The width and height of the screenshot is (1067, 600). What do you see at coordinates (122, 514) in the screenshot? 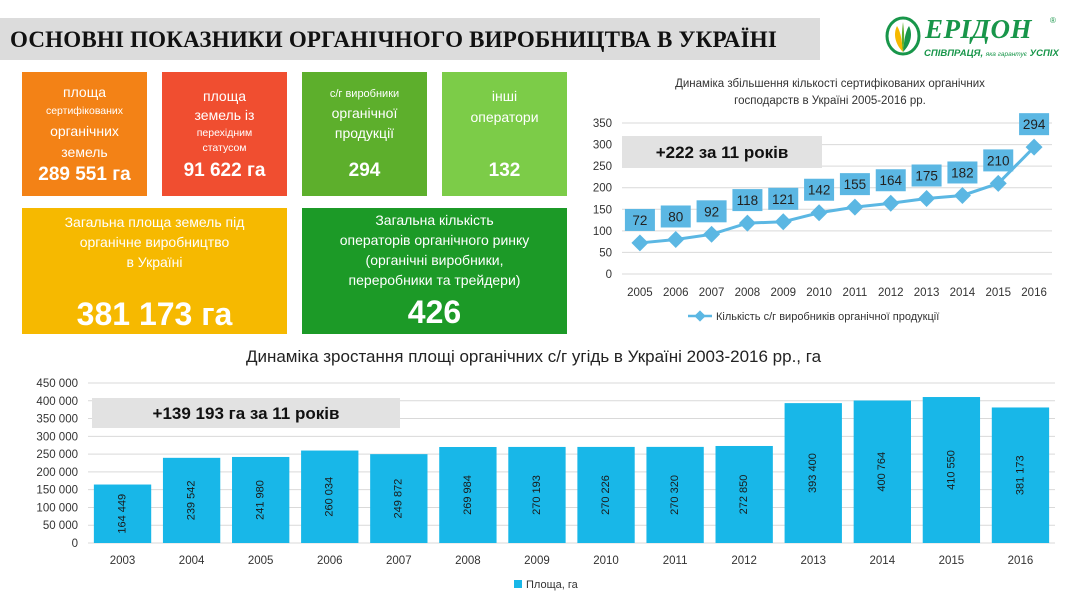
I see `bar-chart-data-label: 164 449` at bounding box center [122, 514].